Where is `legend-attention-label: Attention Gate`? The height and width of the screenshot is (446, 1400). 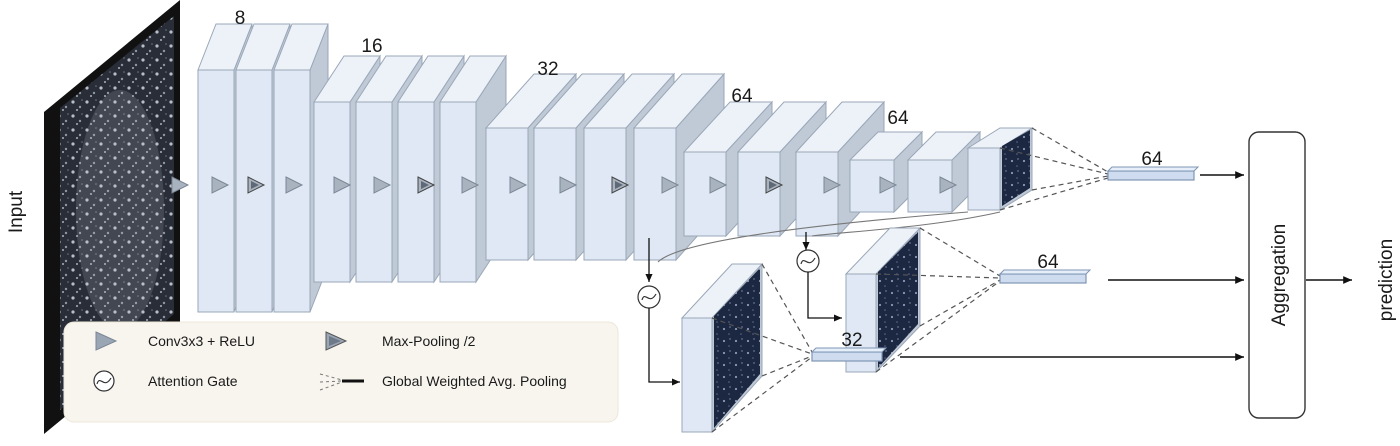
legend-attention-label: Attention Gate is located at coordinates (193, 381).